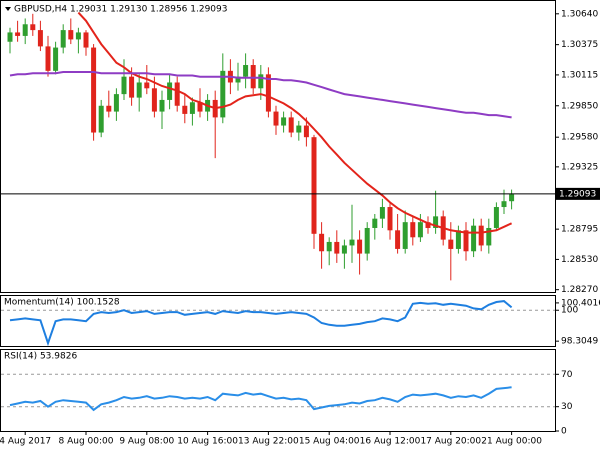 This screenshot has height=450, width=600. What do you see at coordinates (579, 167) in the screenshot?
I see `y-tick-label: 1.29325` at bounding box center [579, 167].